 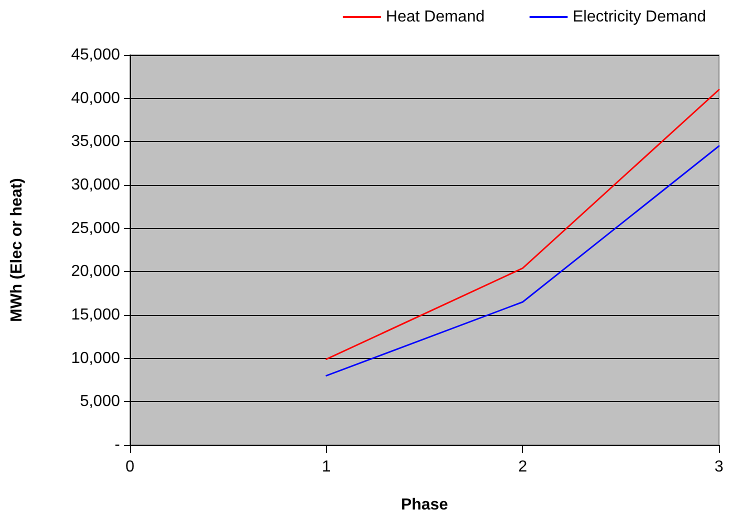 I want to click on legend-label: Electricity Demand, so click(x=639, y=17).